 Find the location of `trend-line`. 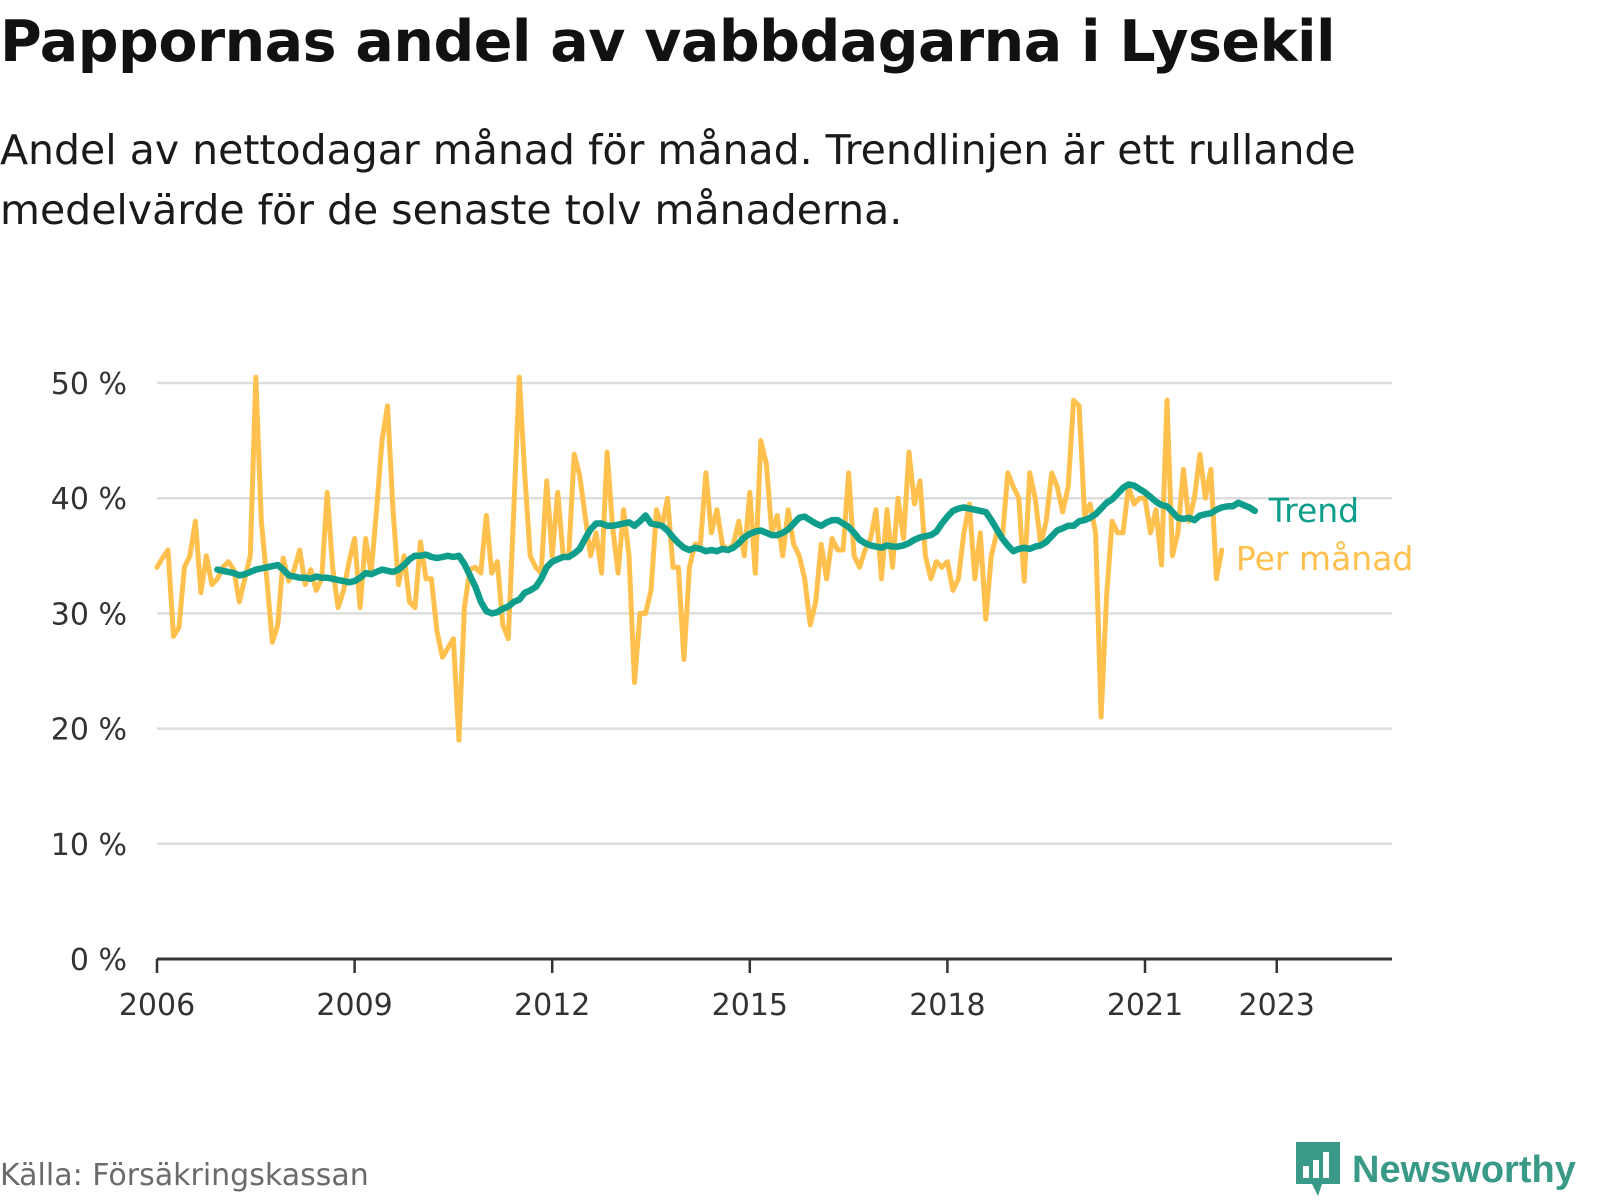

trend-line is located at coordinates (736, 549).